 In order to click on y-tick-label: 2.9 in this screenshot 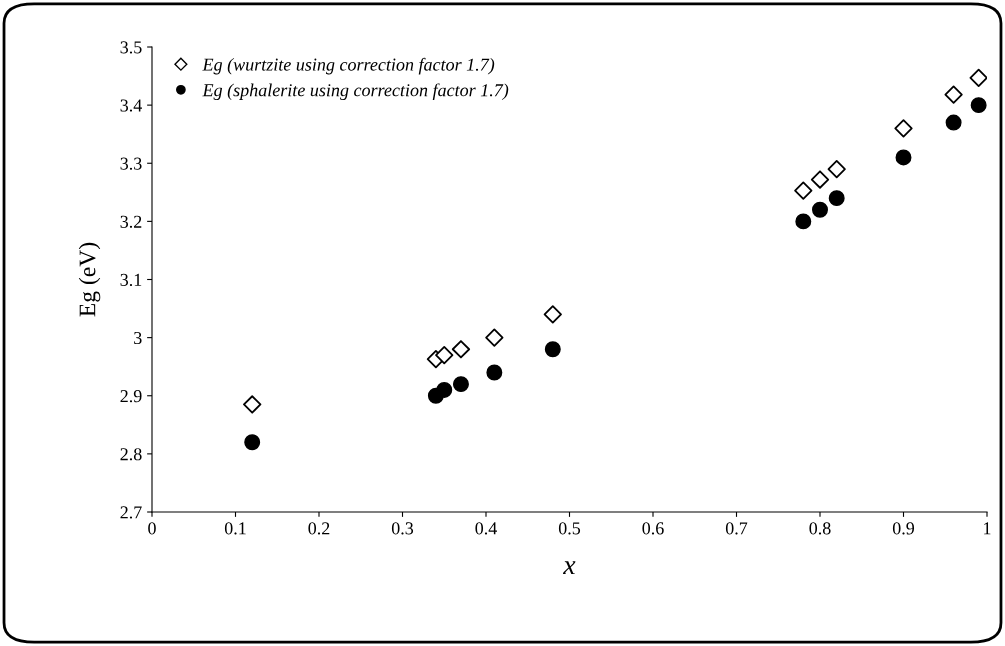, I will do `click(131, 396)`.